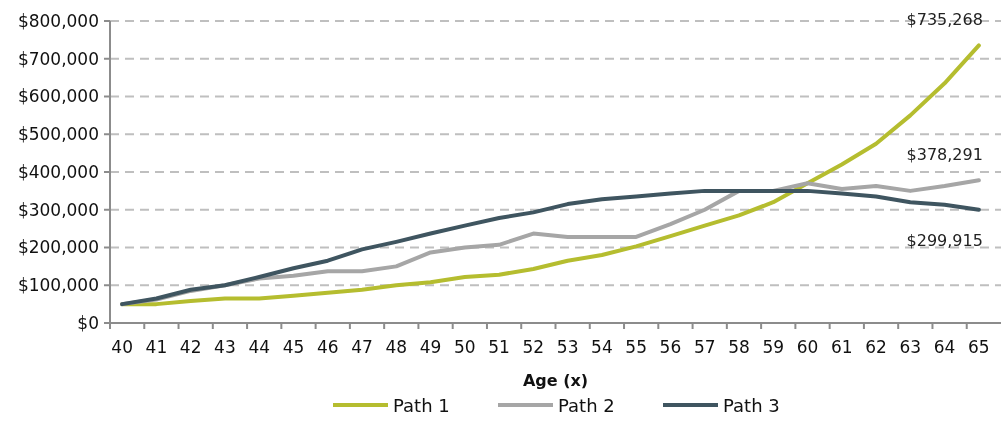 The image size is (1003, 423). What do you see at coordinates (58, 171) in the screenshot?
I see `y-tick-label: $400,000` at bounding box center [58, 171].